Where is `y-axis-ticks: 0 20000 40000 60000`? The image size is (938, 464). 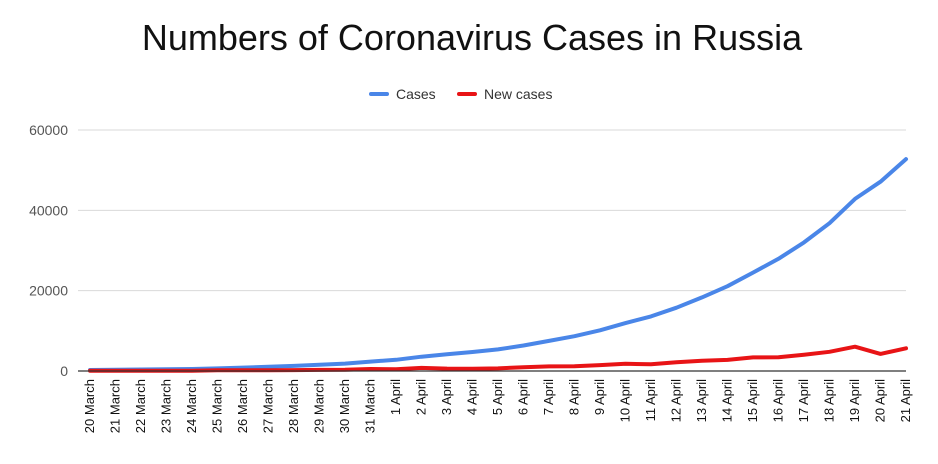 y-axis-ticks: 0 20000 40000 60000 is located at coordinates (48, 250).